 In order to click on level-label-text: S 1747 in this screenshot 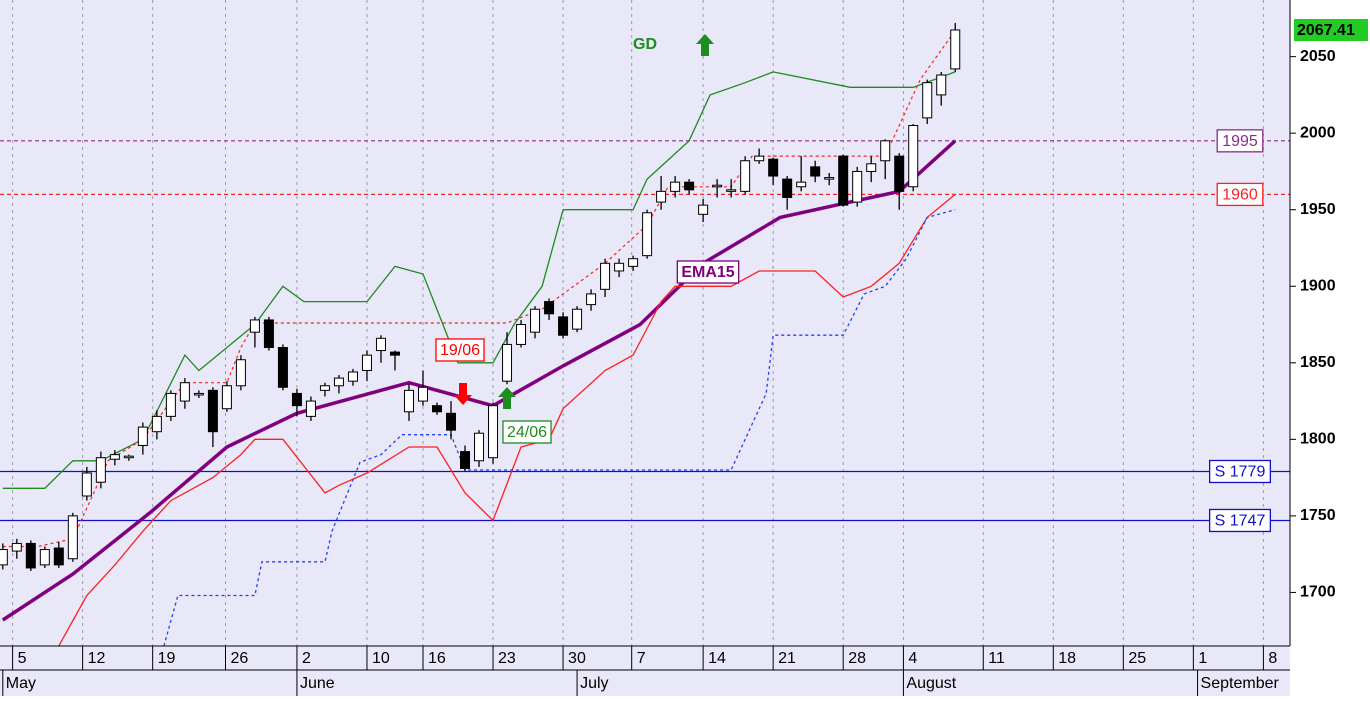, I will do `click(1240, 521)`.